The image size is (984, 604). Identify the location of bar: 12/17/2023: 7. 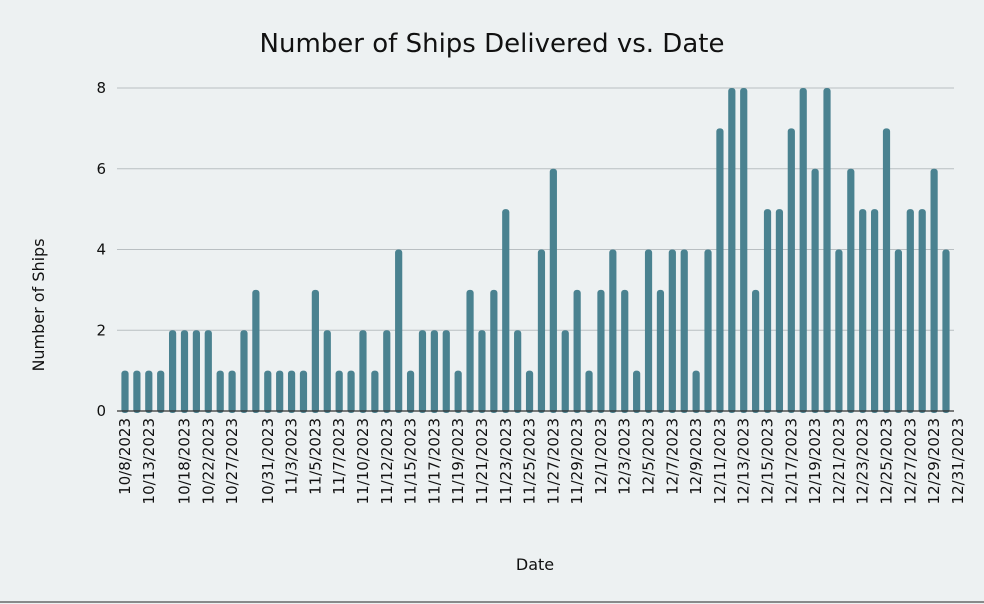
(791, 270).